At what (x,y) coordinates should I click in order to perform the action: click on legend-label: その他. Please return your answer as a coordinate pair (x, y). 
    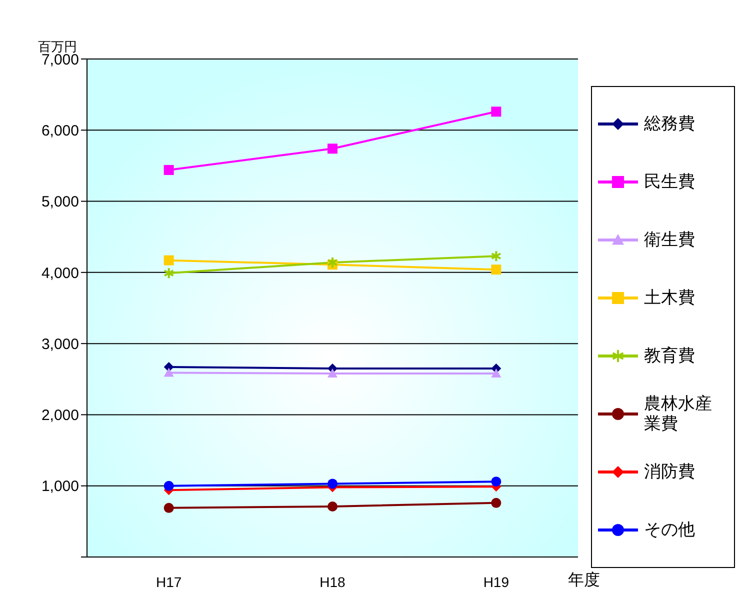
    Looking at the image, I should click on (670, 530).